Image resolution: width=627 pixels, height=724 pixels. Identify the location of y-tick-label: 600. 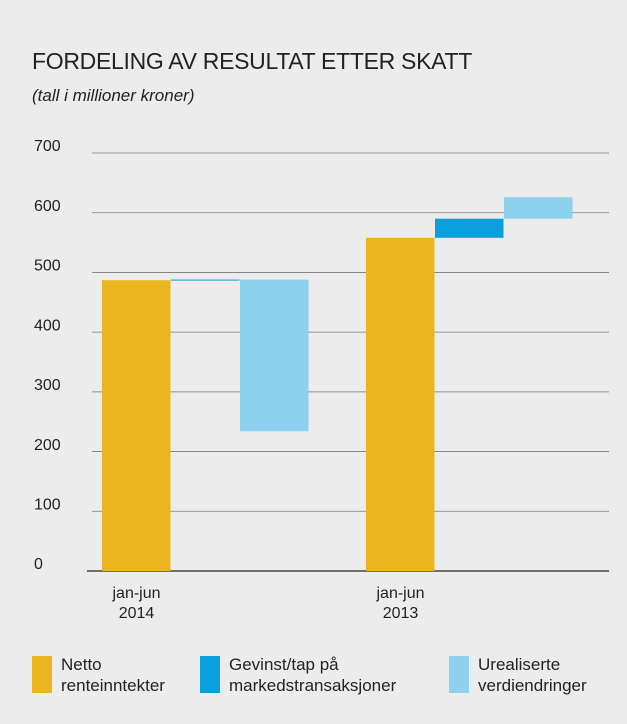
(47, 206).